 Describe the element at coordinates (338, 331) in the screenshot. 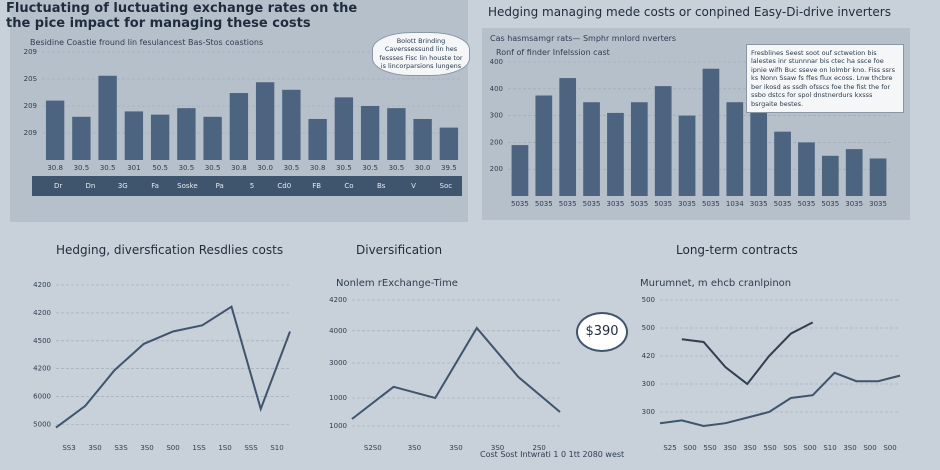

I see `y-tick-label: 4000` at that location.